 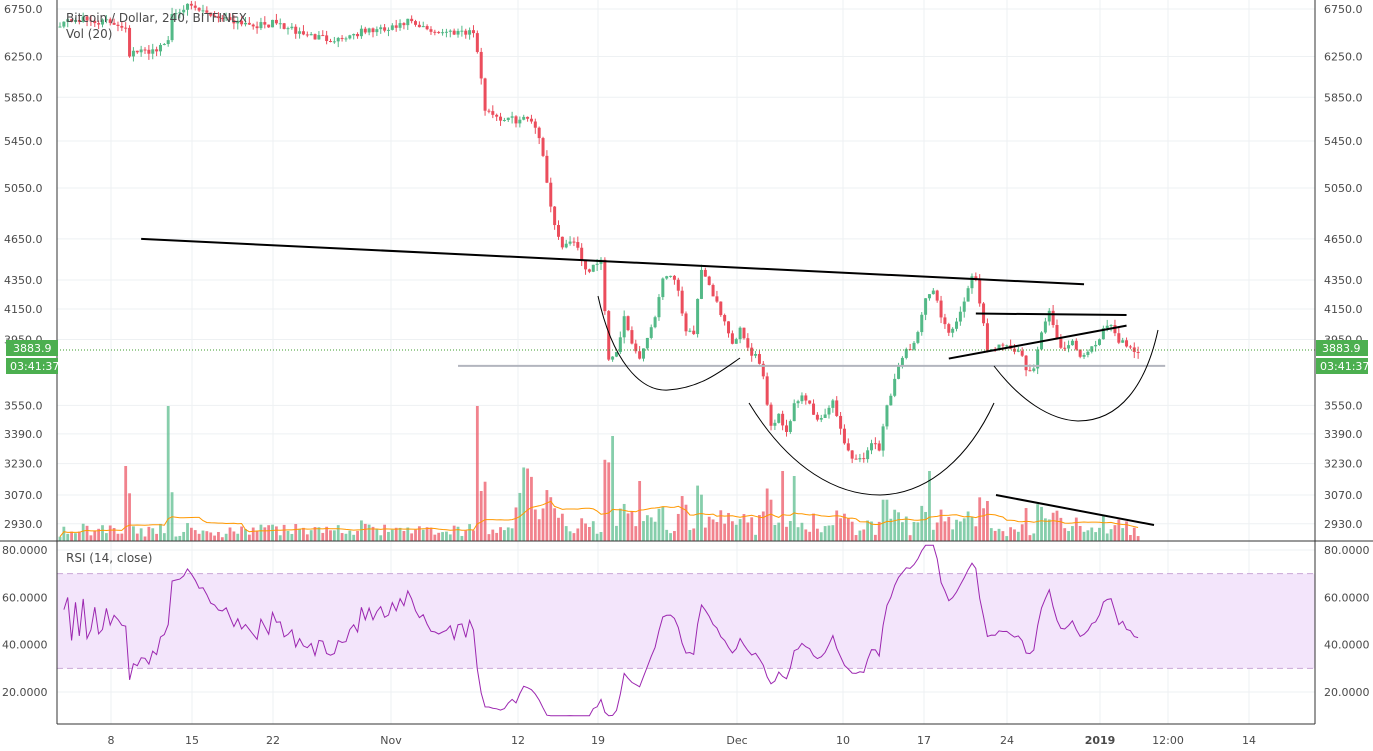 I want to click on time-tick-label: 10, so click(x=843, y=740).